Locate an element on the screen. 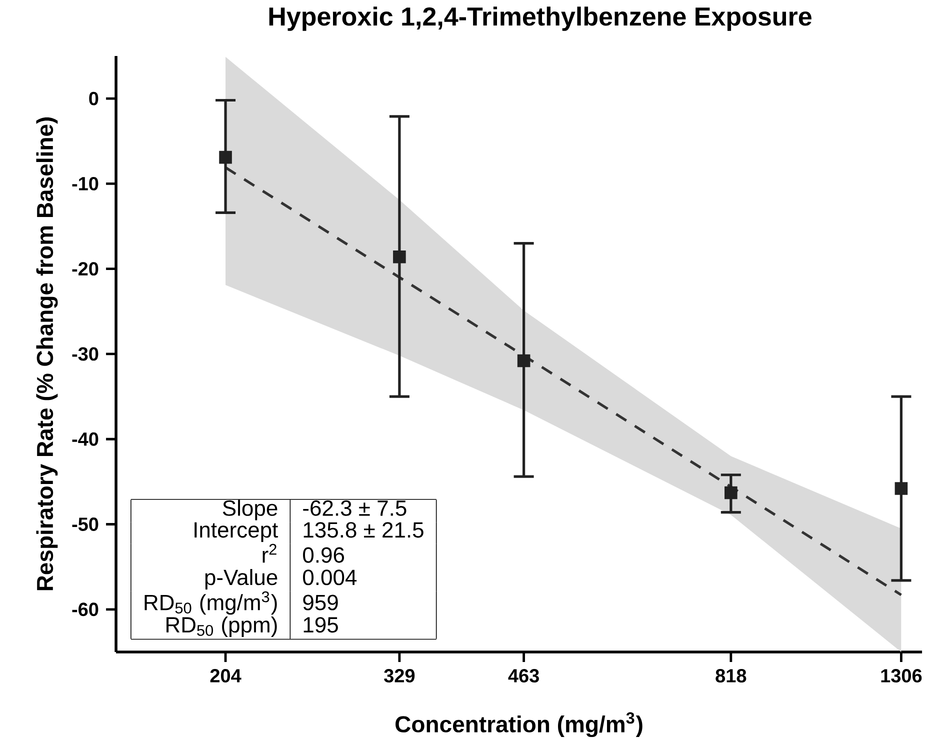 Image resolution: width=937 pixels, height=752 pixels. annotation: r$^{2}$ is located at coordinates (269, 553).